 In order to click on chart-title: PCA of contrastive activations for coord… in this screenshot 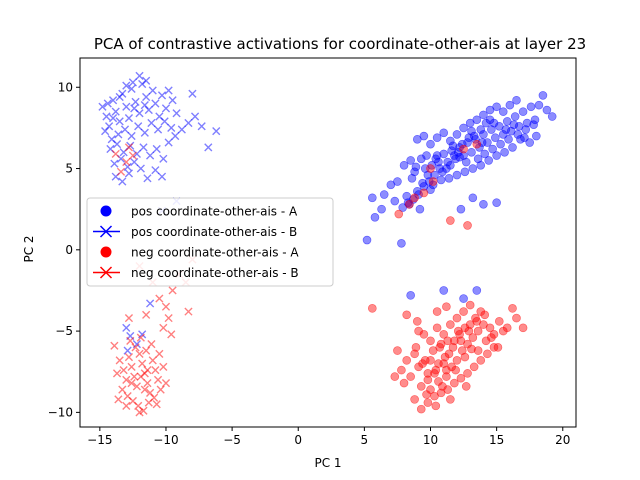, I will do `click(340, 44)`.